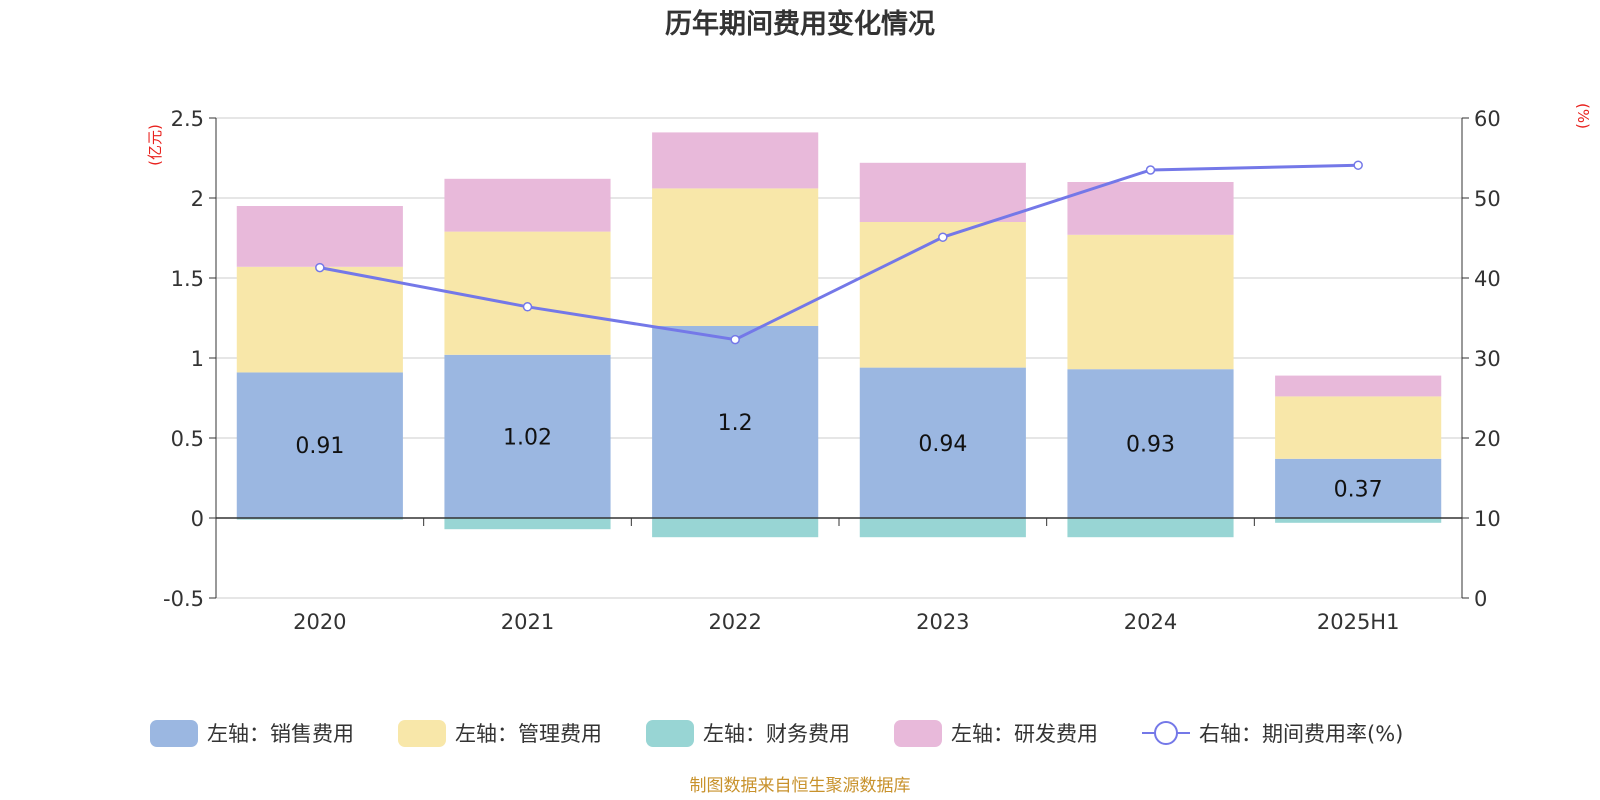 The width and height of the screenshot is (1600, 800). Describe the element at coordinates (319, 622) in the screenshot. I see `category-label: 2020` at that location.